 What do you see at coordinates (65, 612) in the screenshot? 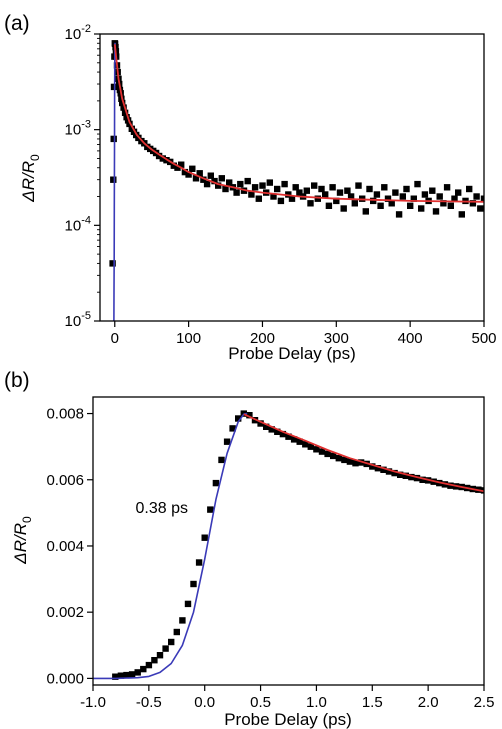
I see `panel-b-y-tick-label: 0.002` at bounding box center [65, 612].